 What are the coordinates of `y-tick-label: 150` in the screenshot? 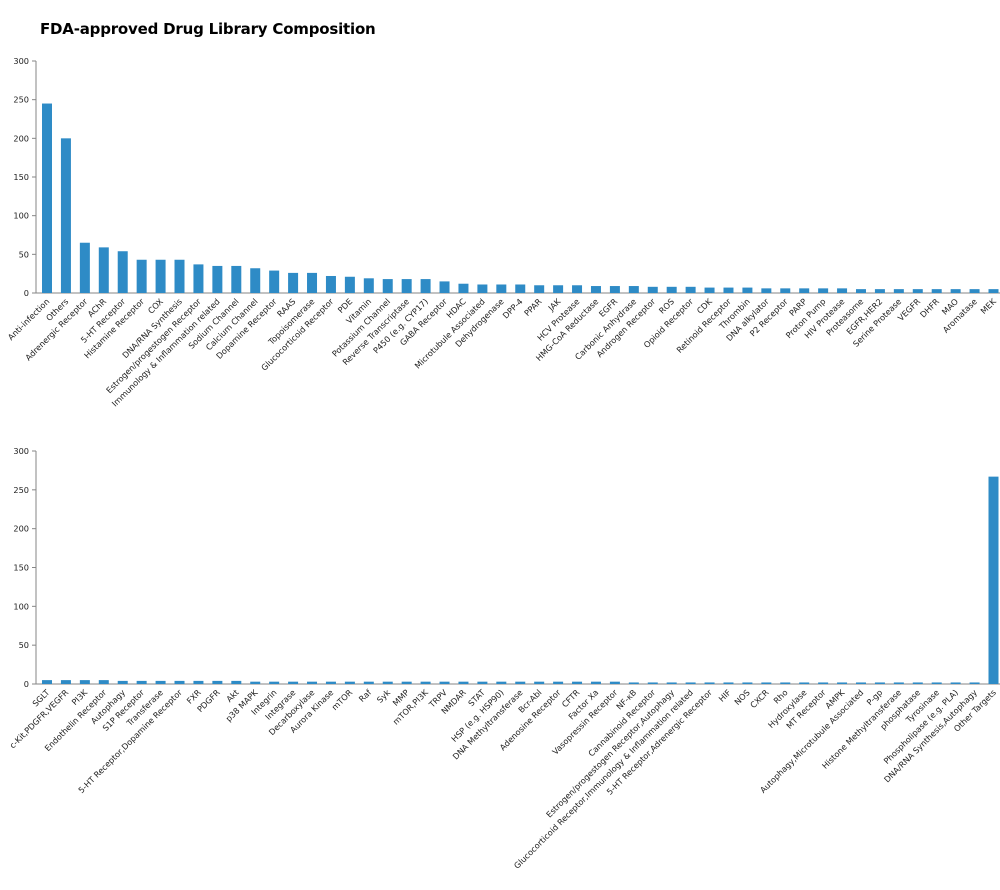 It's located at (21, 177).